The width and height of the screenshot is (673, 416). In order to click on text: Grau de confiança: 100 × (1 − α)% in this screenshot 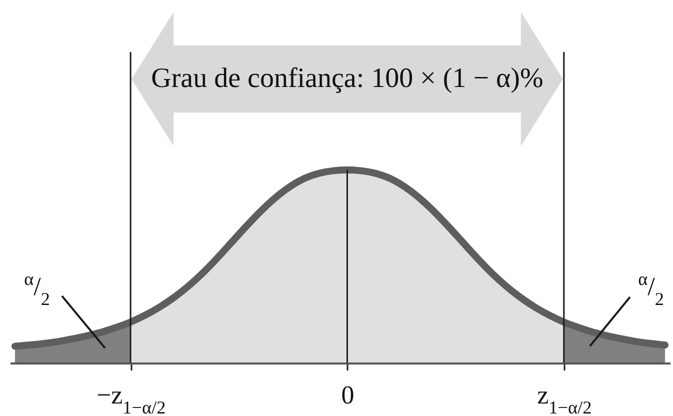, I will do `click(347, 78)`.